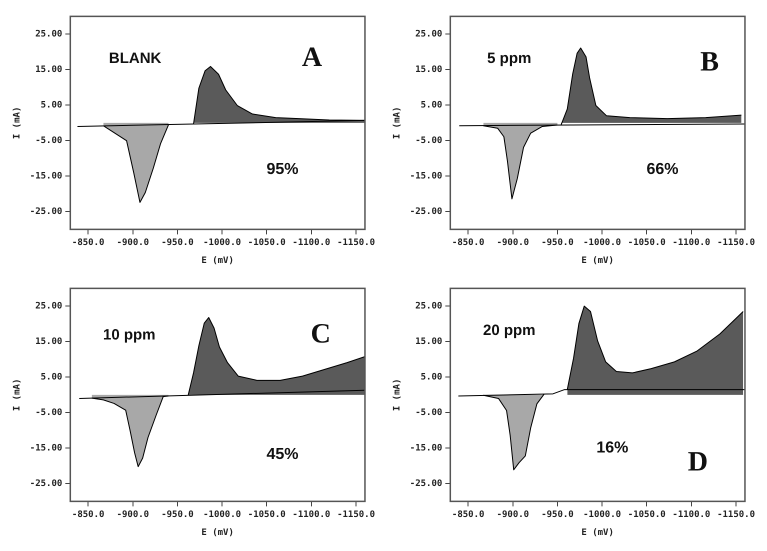 The width and height of the screenshot is (767, 551). I want to click on annotation: 66%, so click(662, 169).